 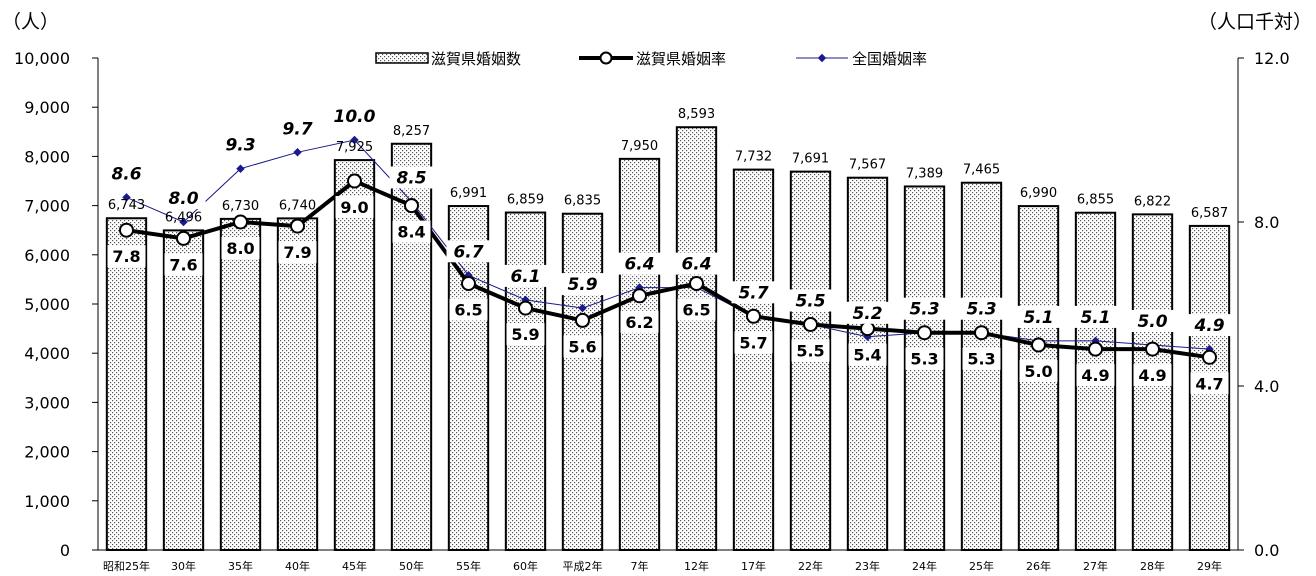 What do you see at coordinates (411, 179) in the screenshot?
I see `national-rate-label: 8.5` at bounding box center [411, 179].